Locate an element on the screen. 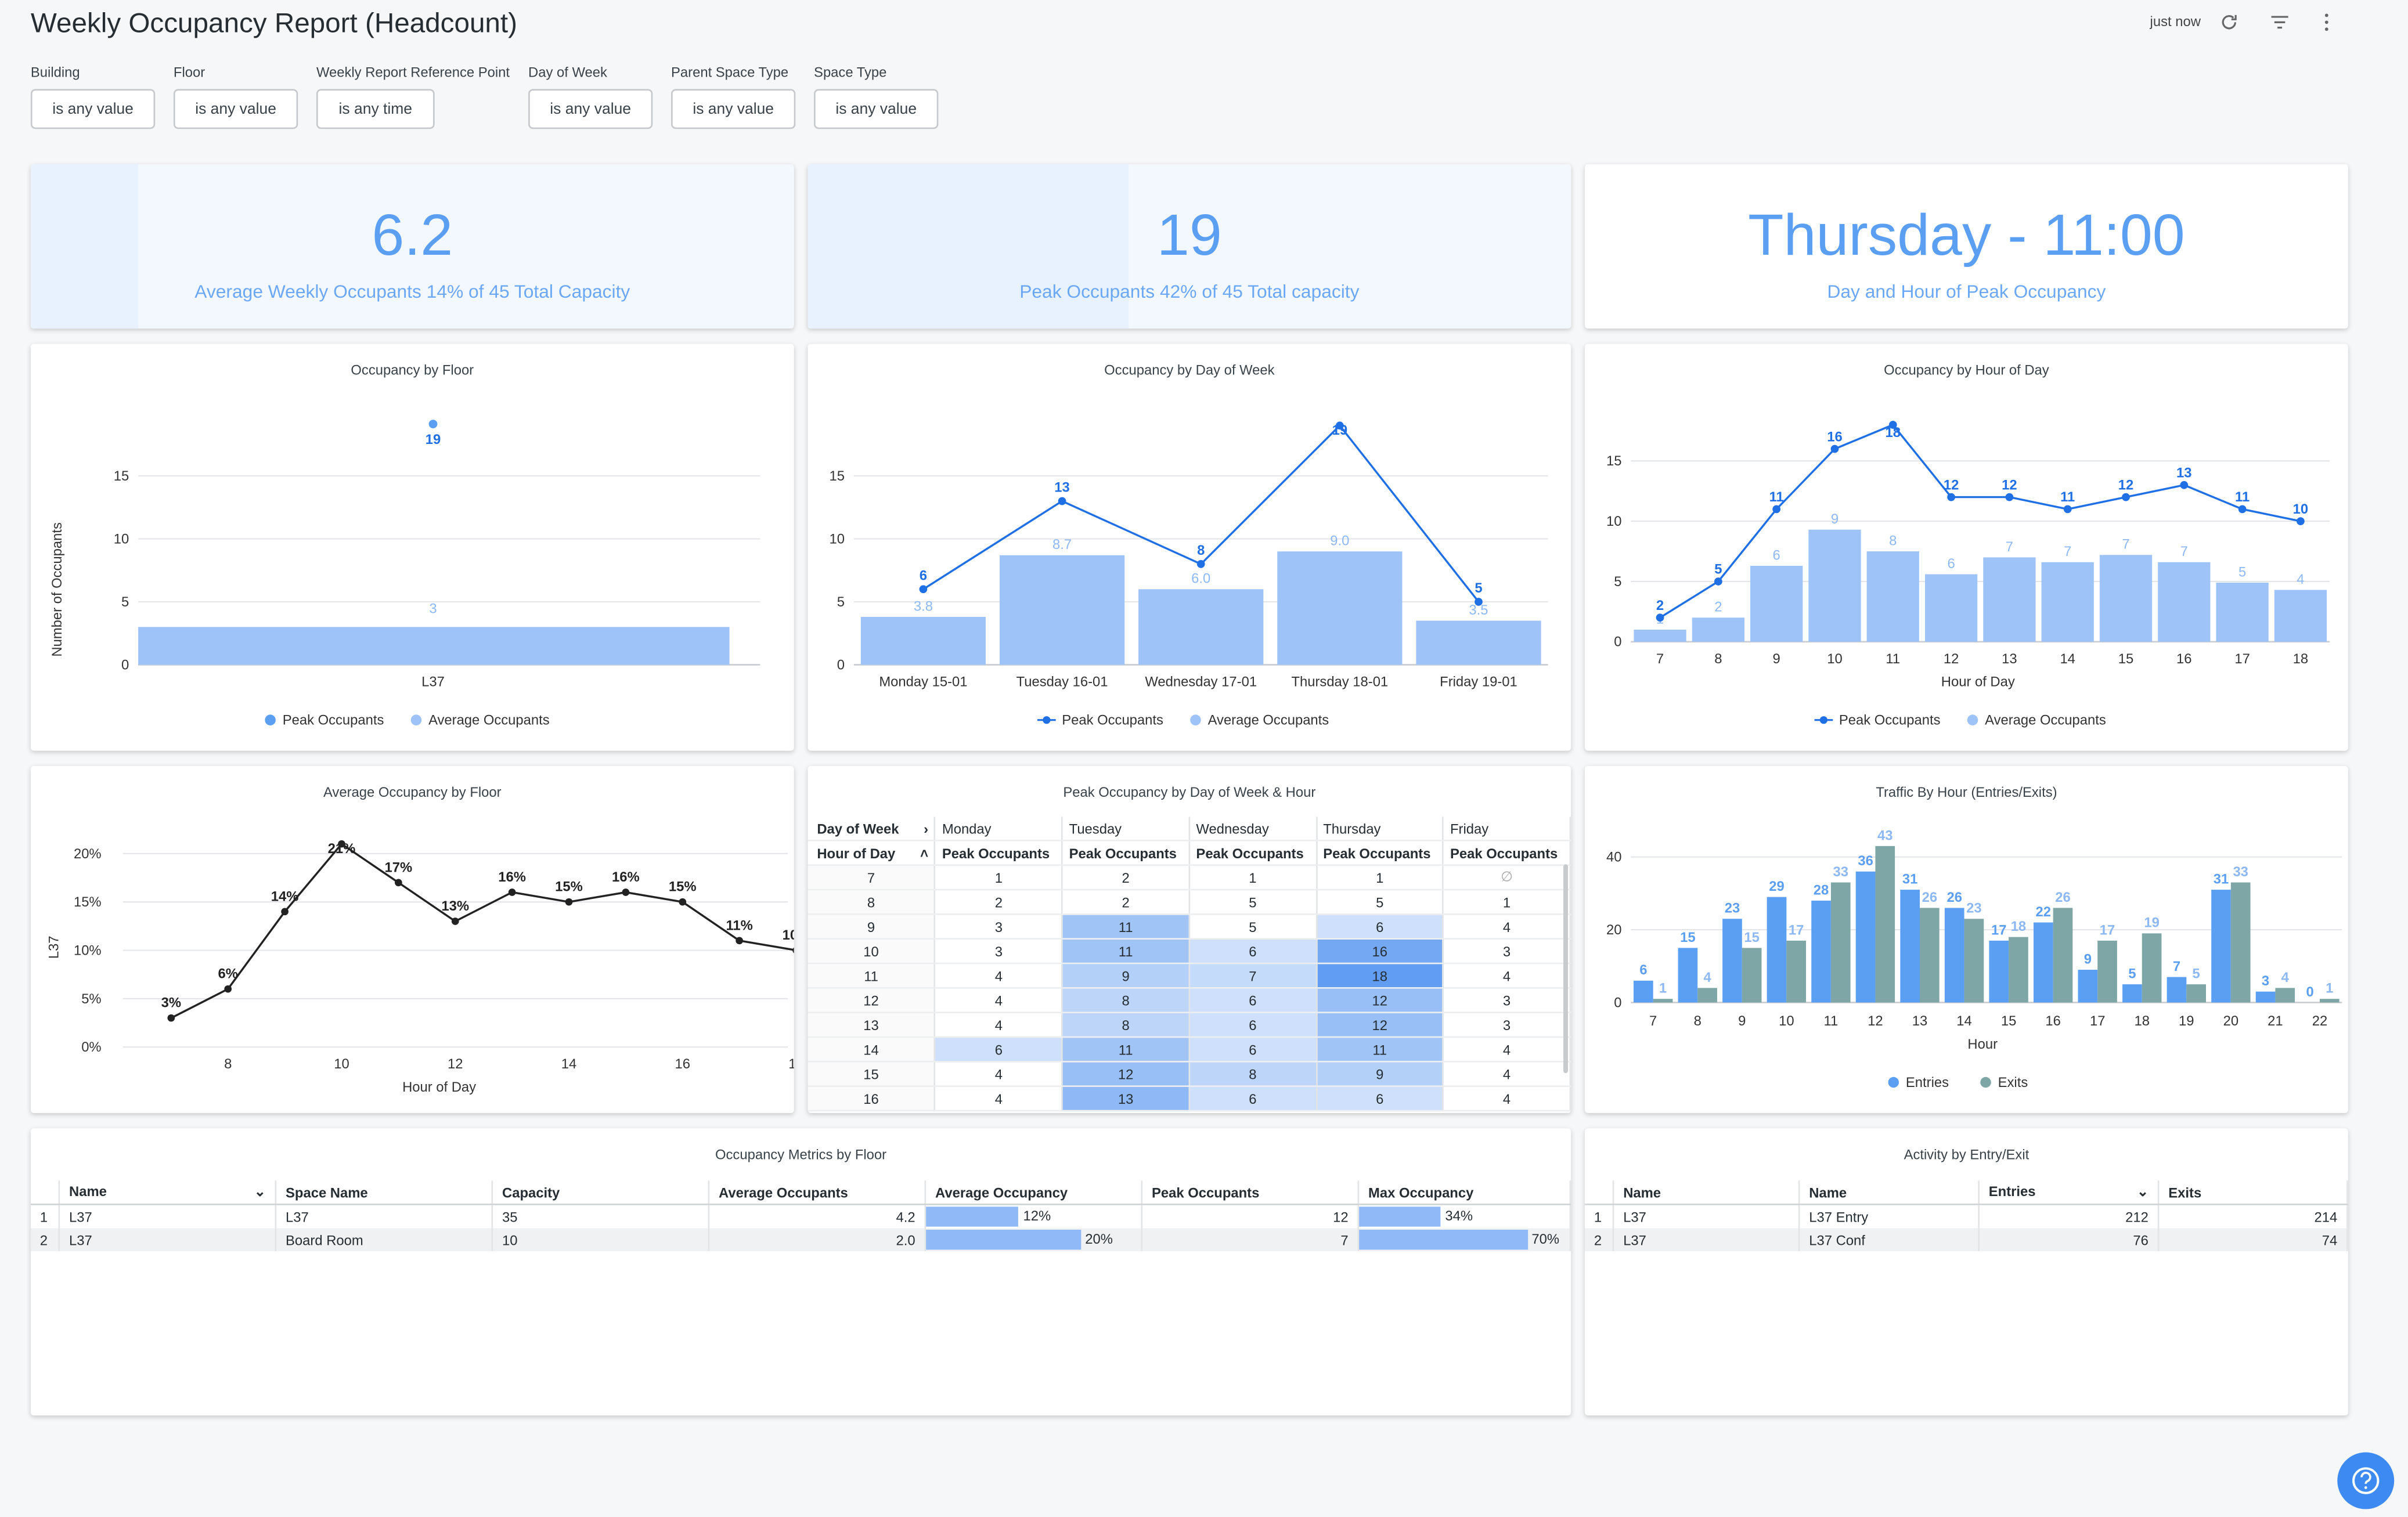  cell-space-name: Board Room is located at coordinates (384, 1240).